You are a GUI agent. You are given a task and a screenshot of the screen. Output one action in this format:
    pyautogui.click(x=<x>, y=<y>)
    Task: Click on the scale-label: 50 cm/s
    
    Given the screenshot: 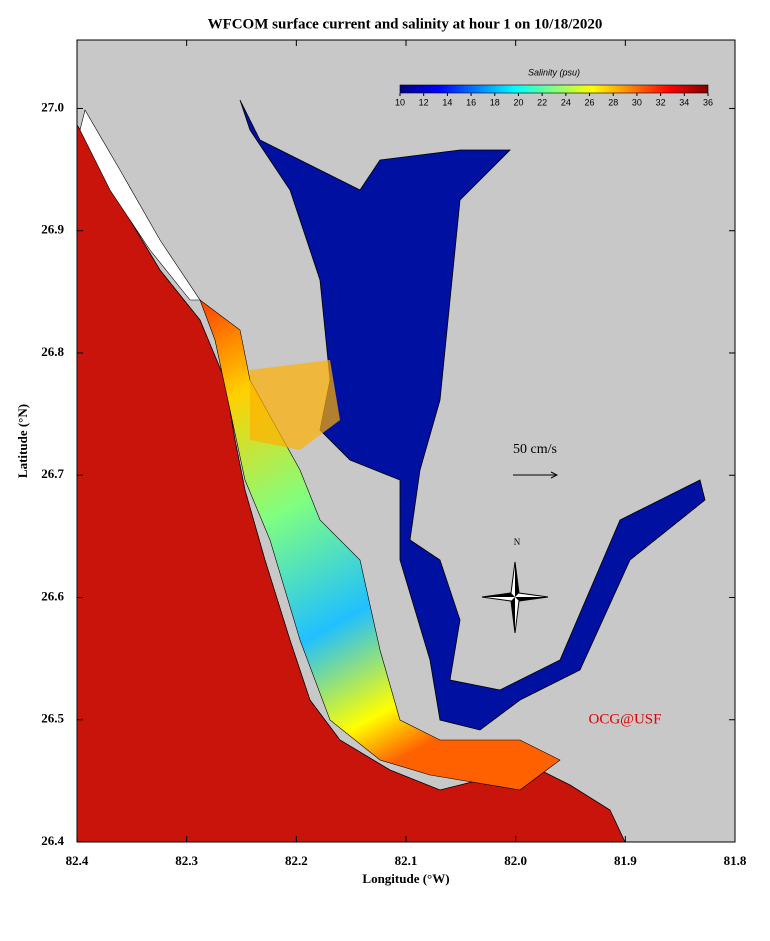 What is the action you would take?
    pyautogui.click(x=535, y=449)
    